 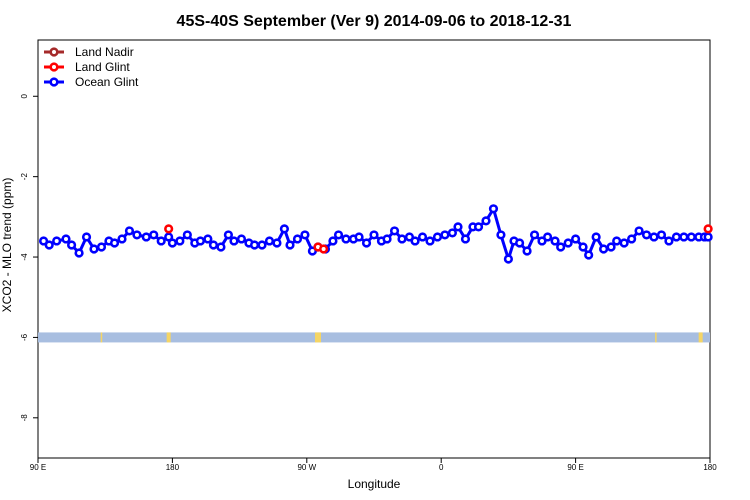 I want to click on ocean-strip, so click(x=374, y=337).